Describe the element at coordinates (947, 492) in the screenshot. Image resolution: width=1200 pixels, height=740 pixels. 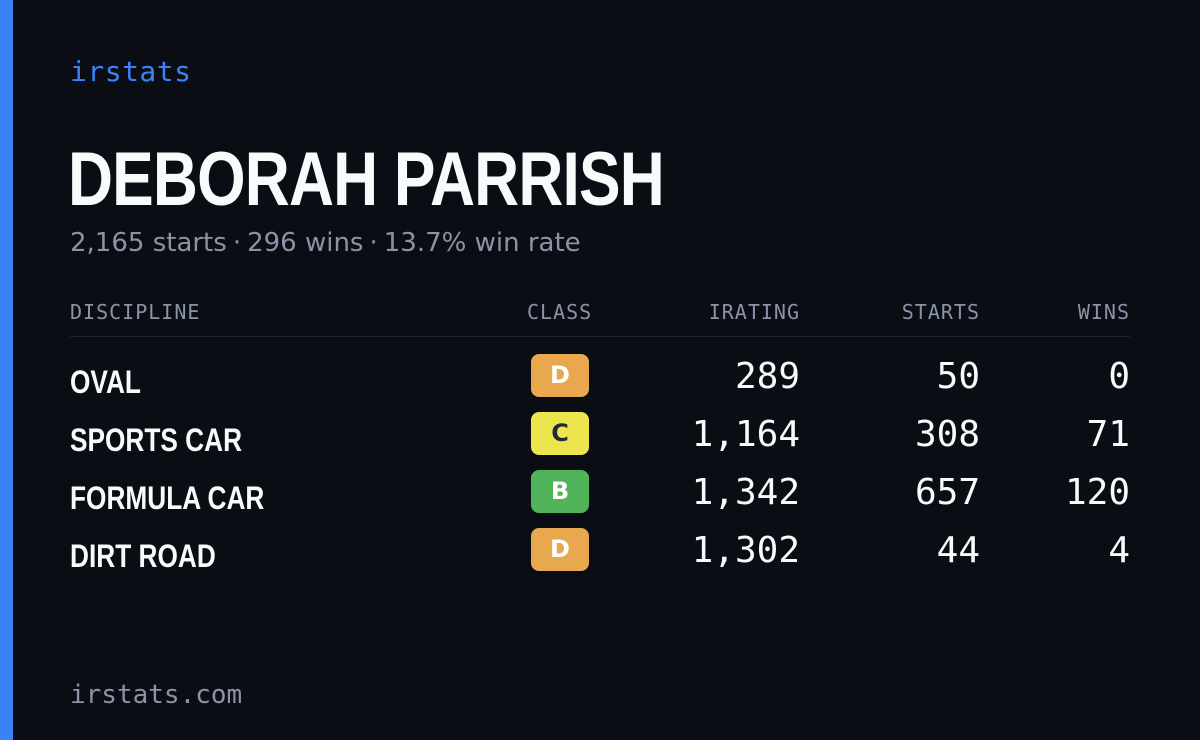
I see `starts-value: 657` at that location.